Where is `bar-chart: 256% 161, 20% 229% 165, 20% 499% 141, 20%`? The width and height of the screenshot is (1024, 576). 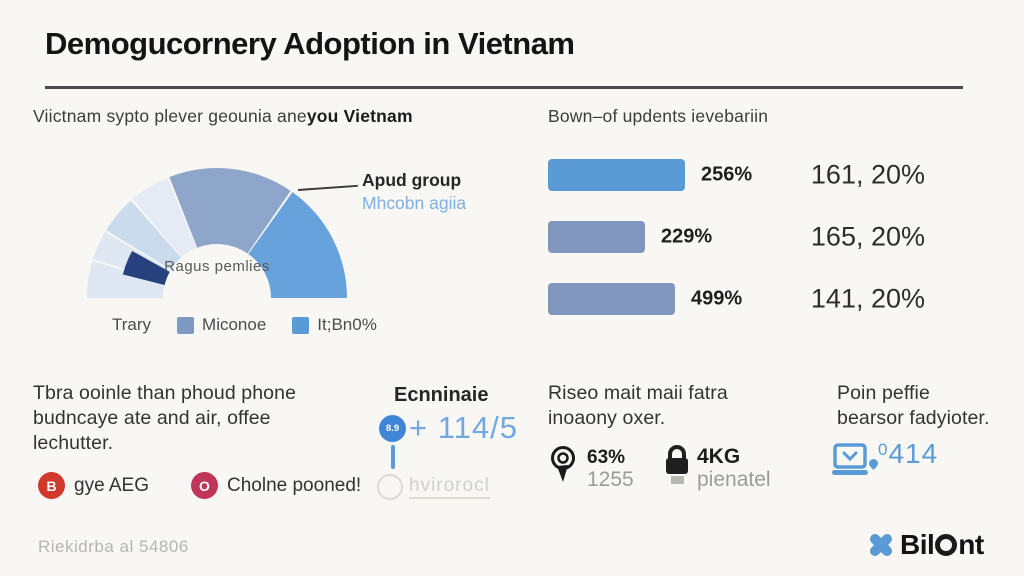
bar-chart: 256% 161, 20% 229% 165, 20% 499% 141, 20% is located at coordinates (736, 252).